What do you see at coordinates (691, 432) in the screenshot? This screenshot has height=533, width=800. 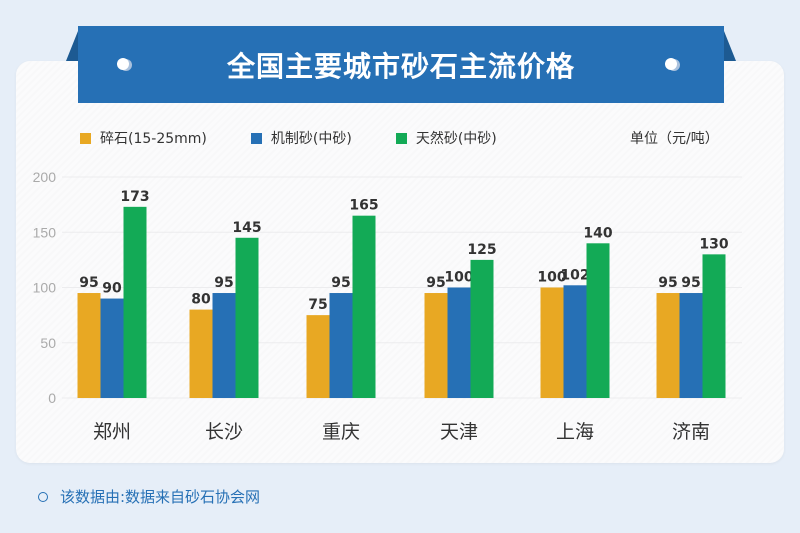 I see `x-tick-label: 济南` at bounding box center [691, 432].